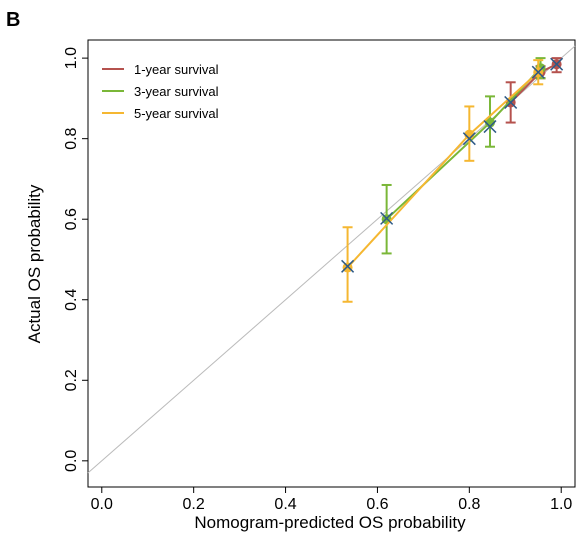 The image size is (576, 536). Describe the element at coordinates (71, 58) in the screenshot. I see `y-tick-label: 1.0` at that location.